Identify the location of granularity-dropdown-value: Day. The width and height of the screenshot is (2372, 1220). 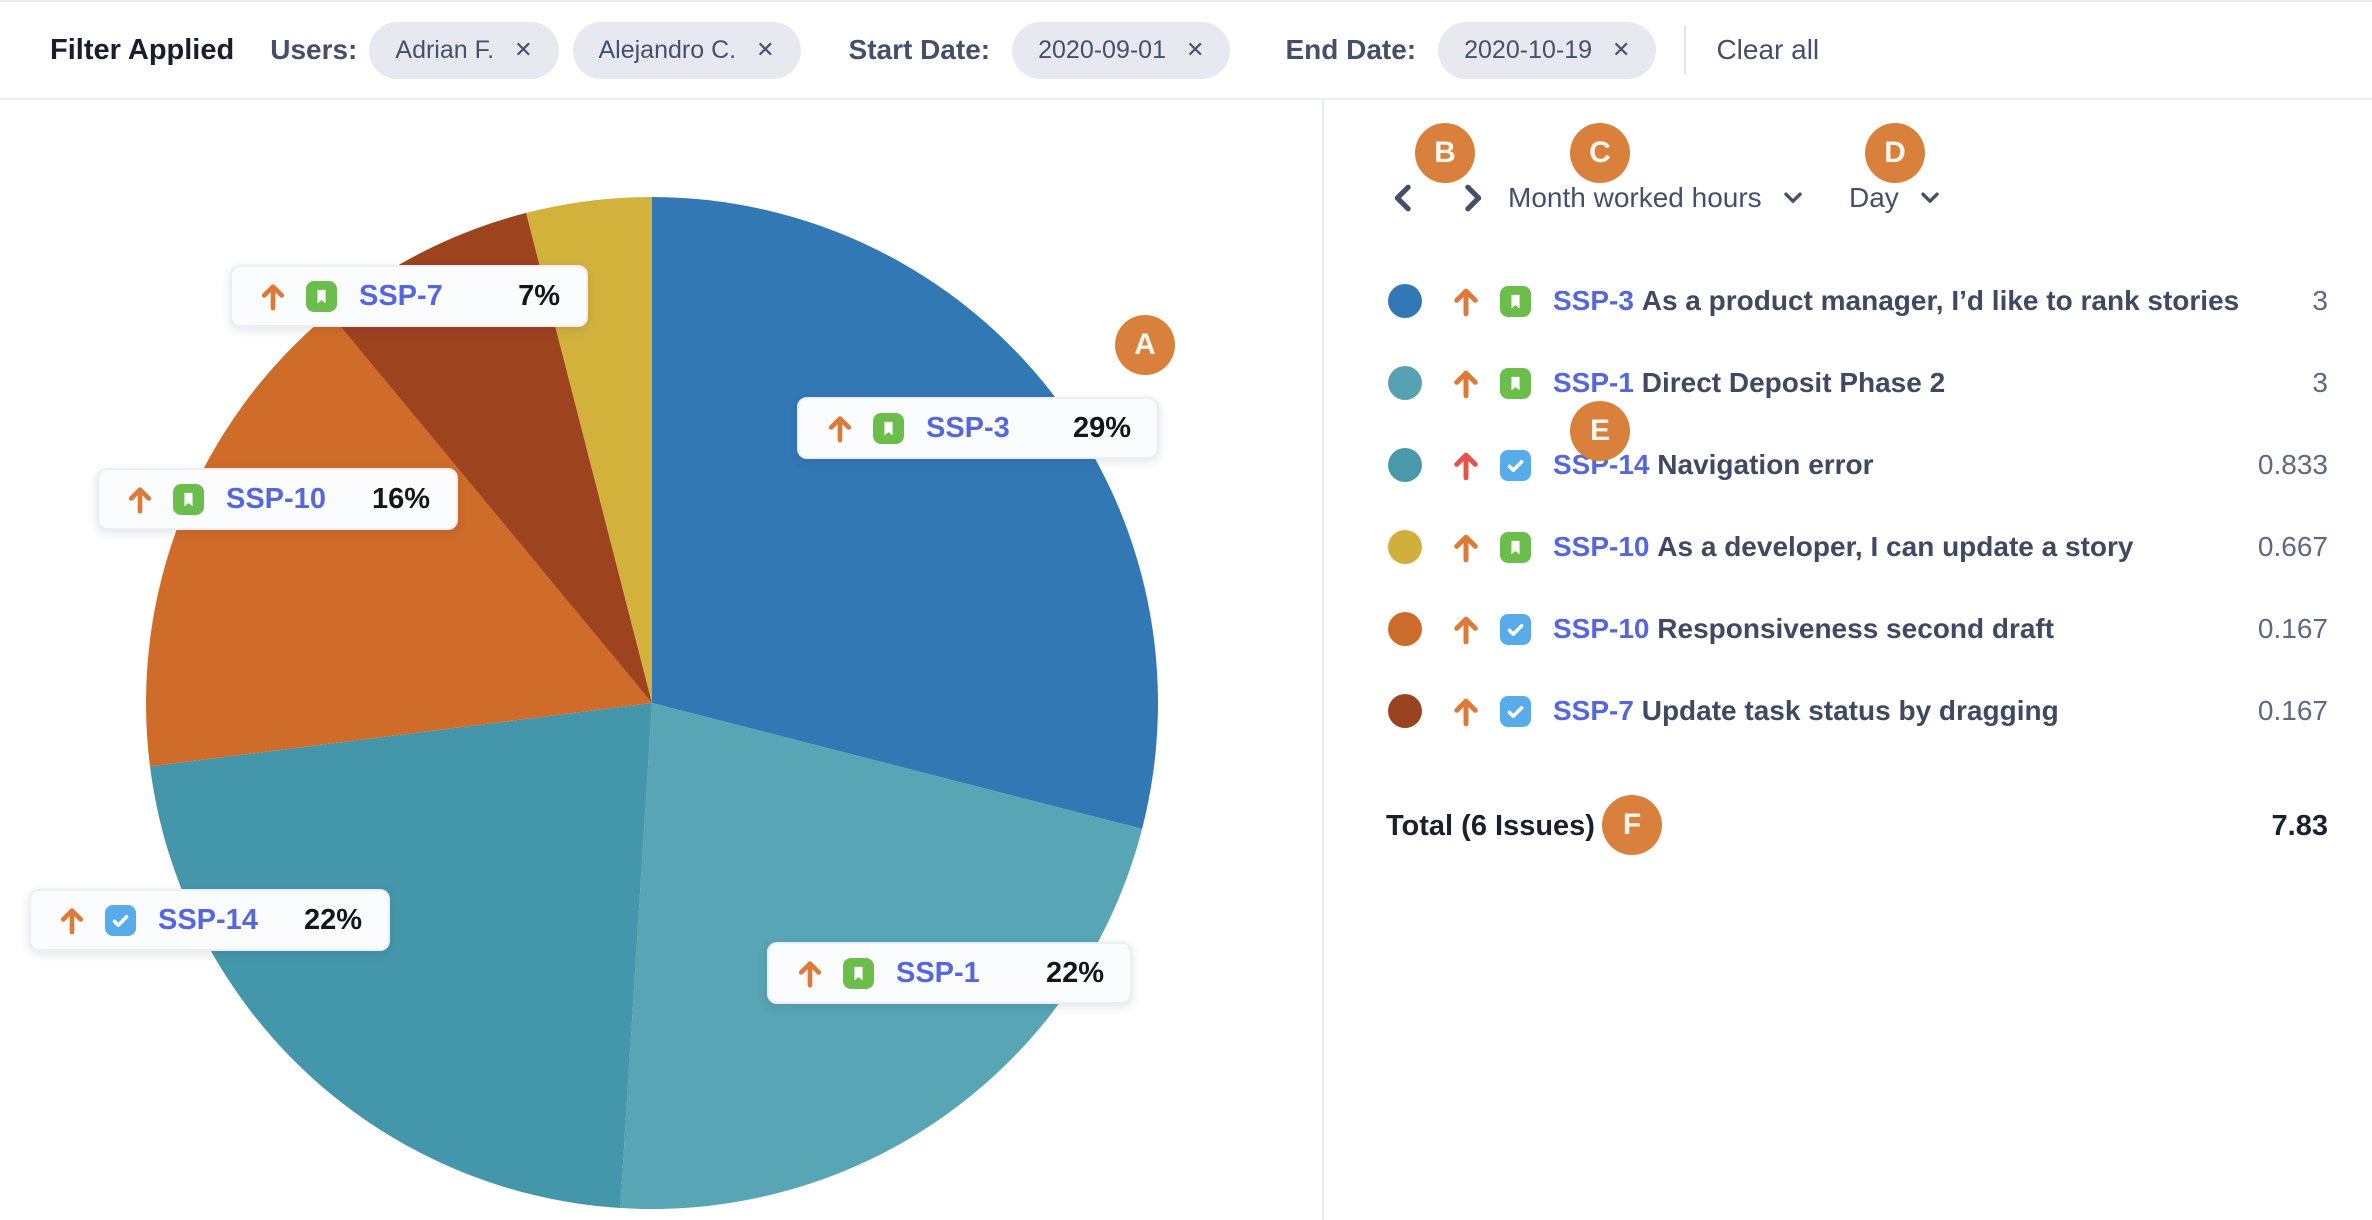
(1874, 197).